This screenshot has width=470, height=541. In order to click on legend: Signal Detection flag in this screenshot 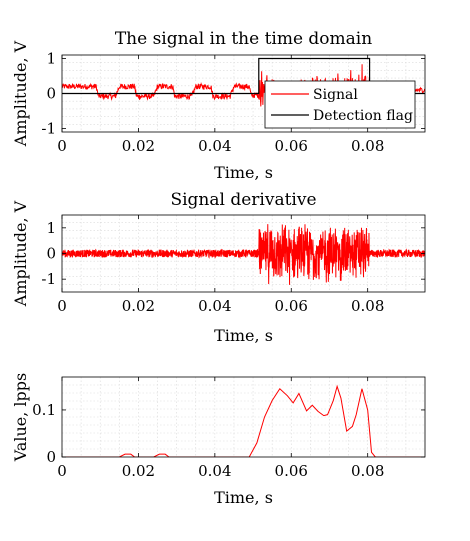, I will do `click(340, 104)`.